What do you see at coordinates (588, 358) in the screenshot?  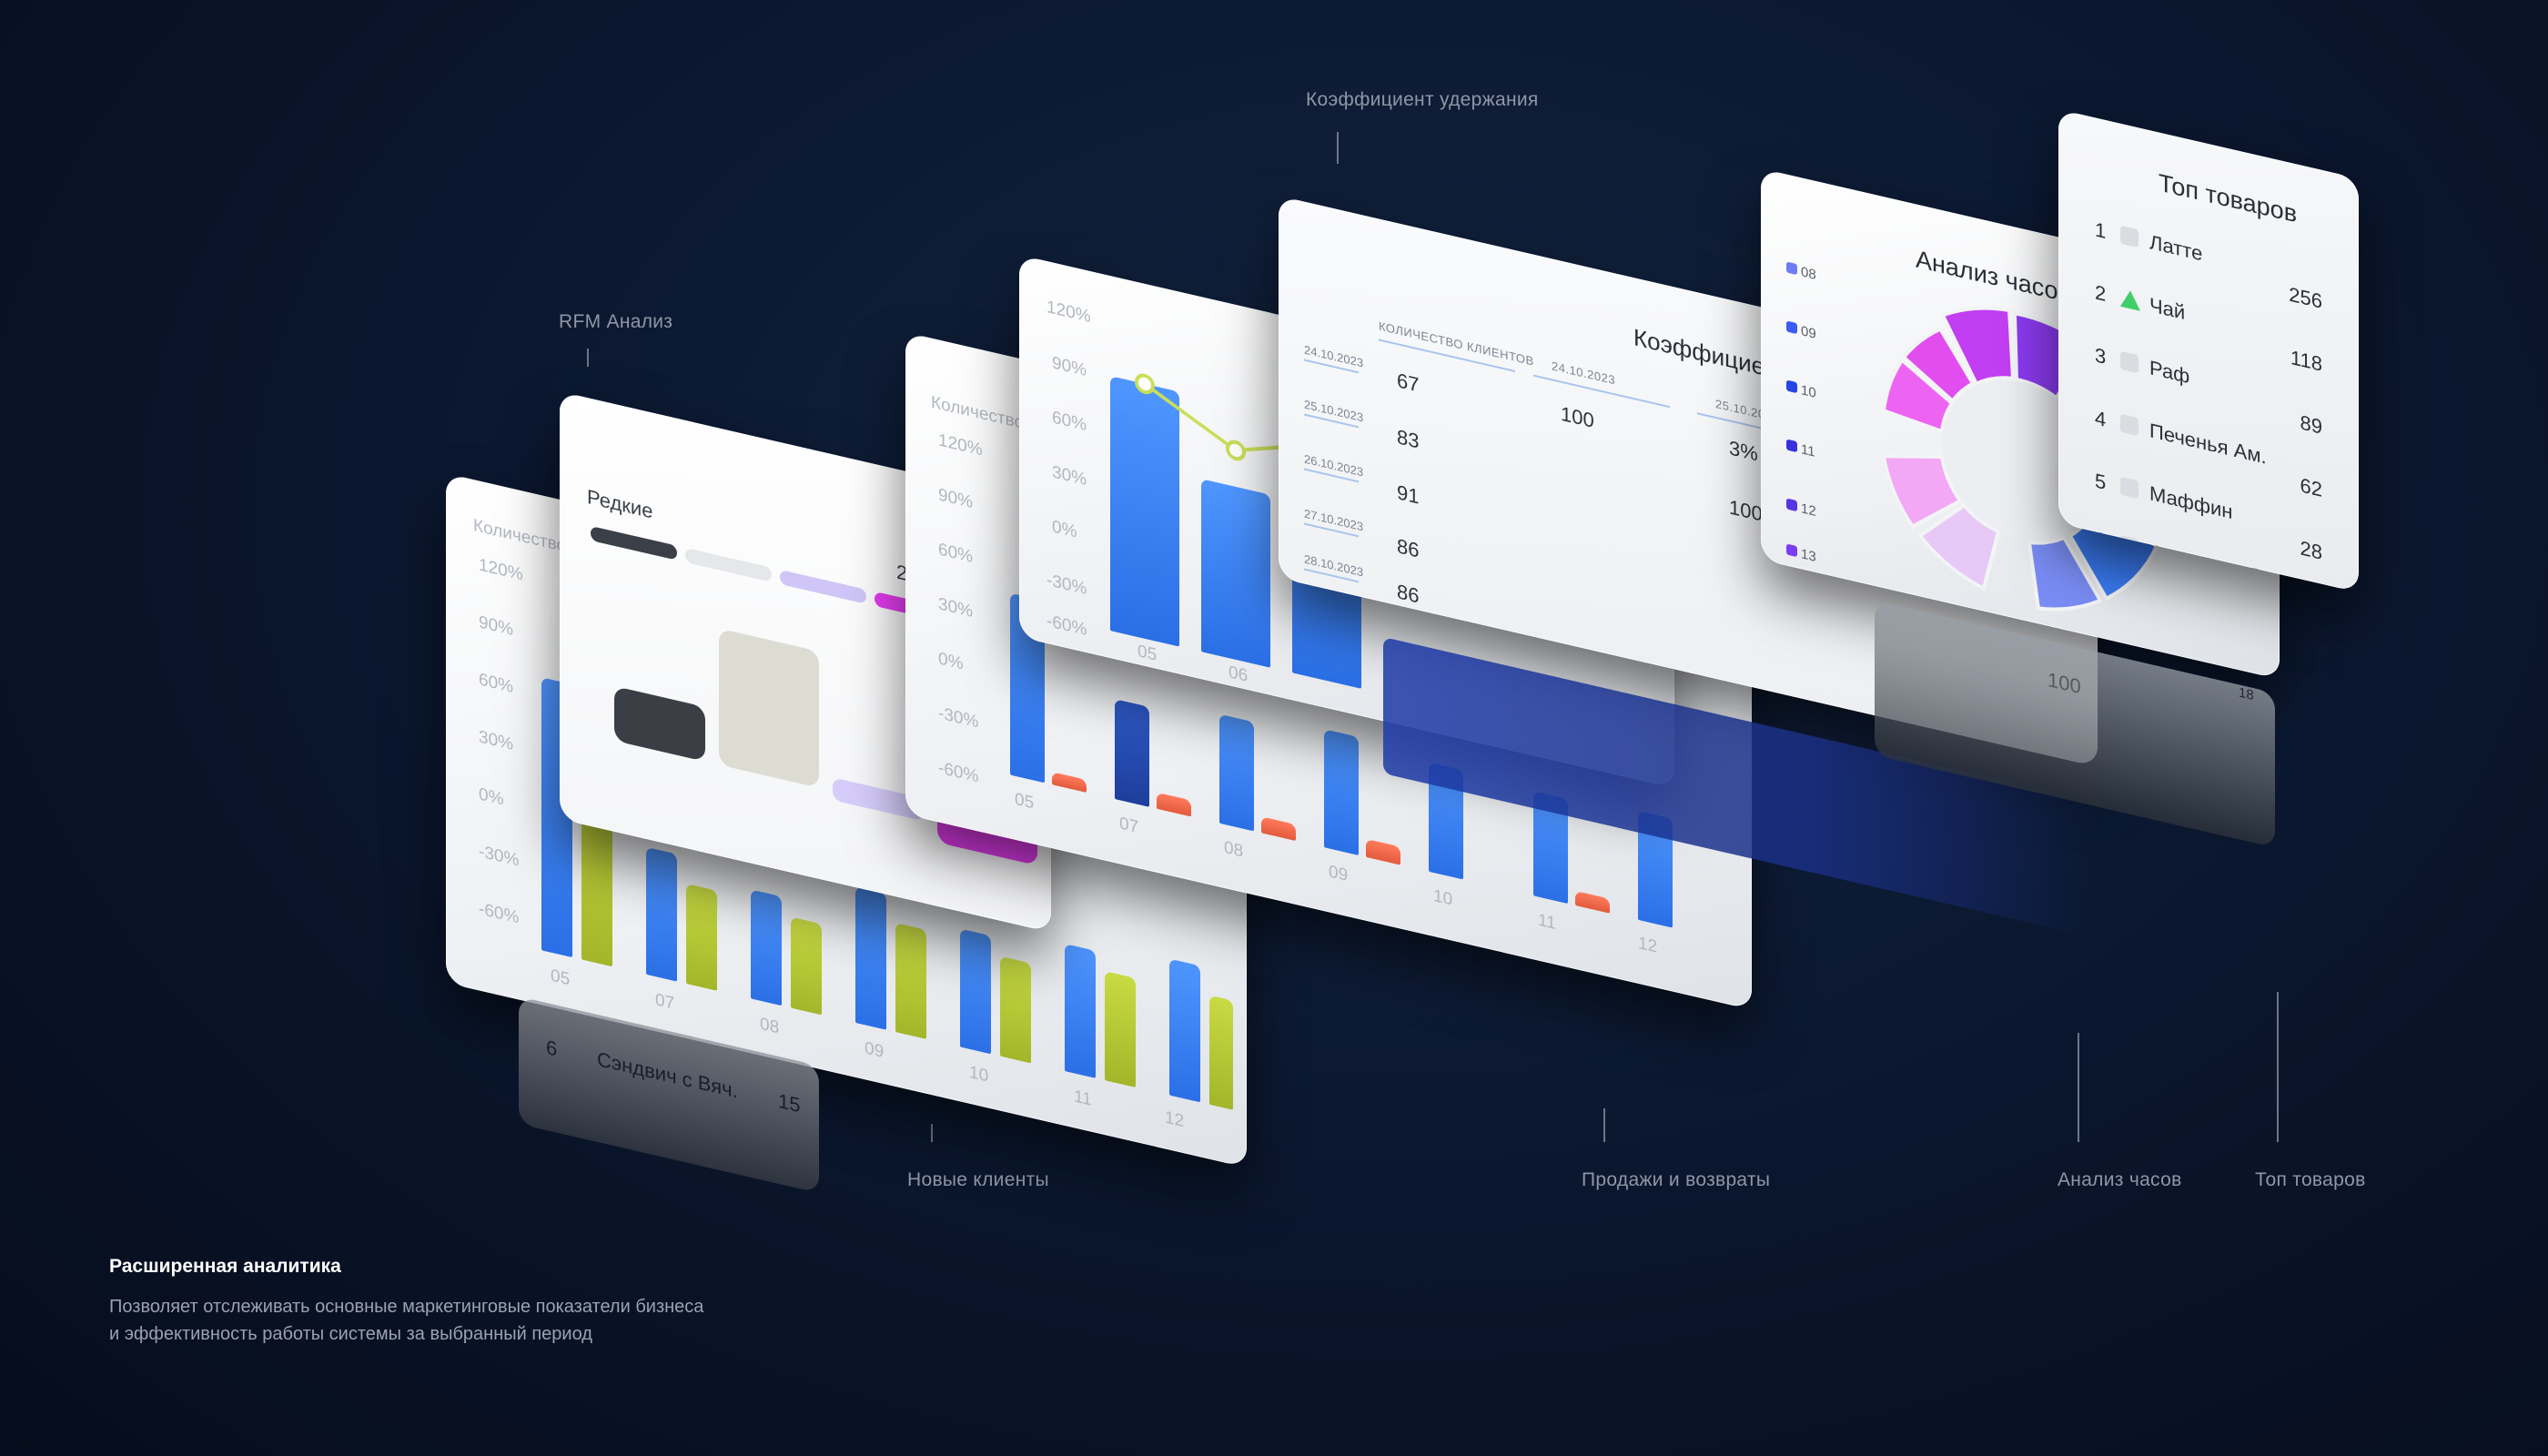 I see `callout-line-rfm` at bounding box center [588, 358].